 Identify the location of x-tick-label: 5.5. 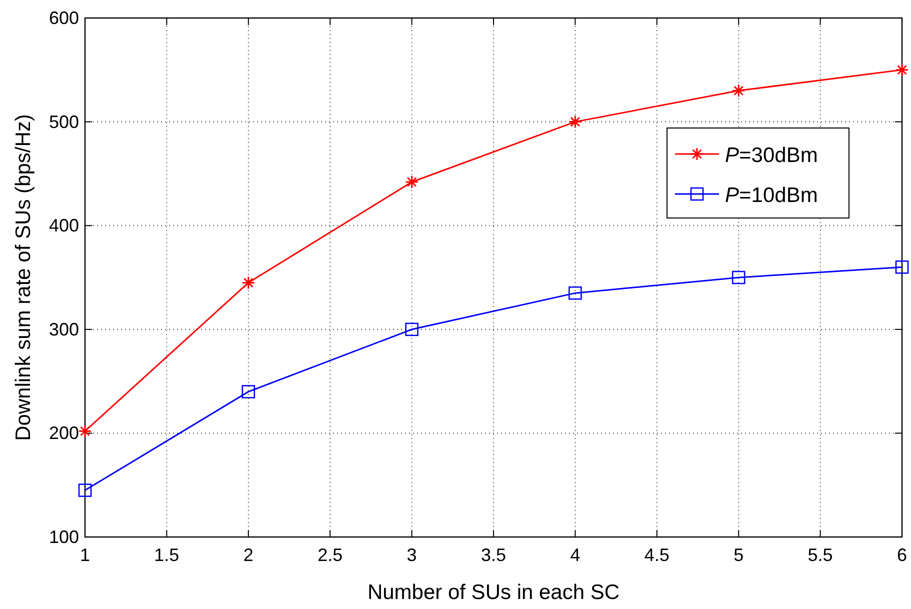
(820, 555).